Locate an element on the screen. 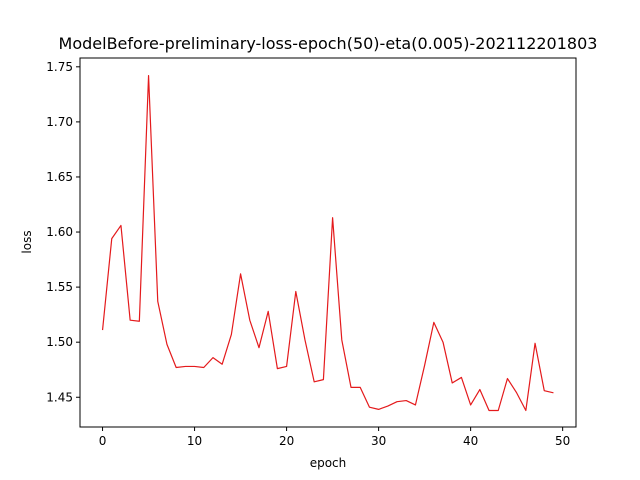 The image size is (640, 480). x-tick-label: 10 is located at coordinates (194, 441).